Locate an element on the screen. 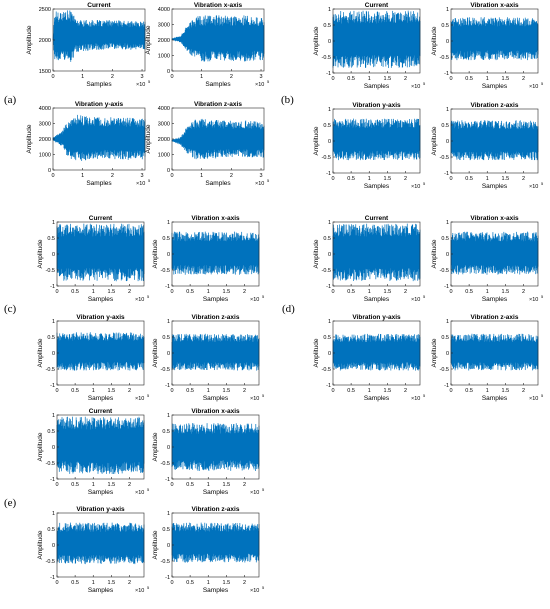 This screenshot has width=550, height=609. y-tick-label: 2500 is located at coordinates (45, 10).